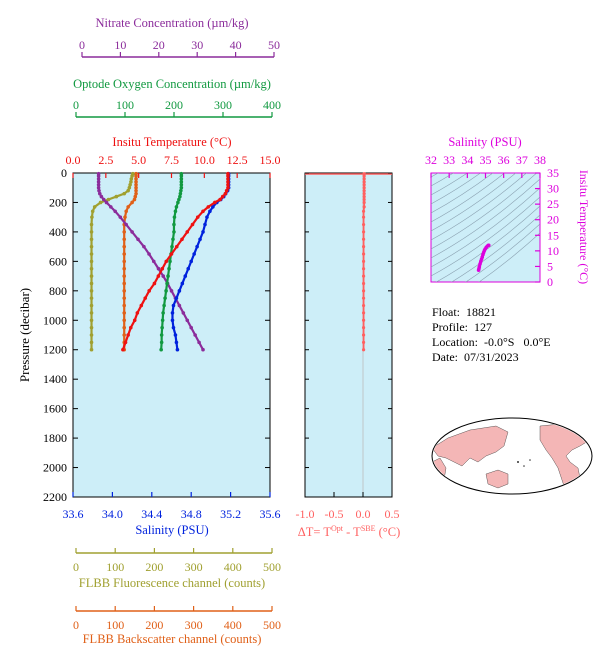  I want to click on axis-tick-label: 7.5, so click(171, 160).